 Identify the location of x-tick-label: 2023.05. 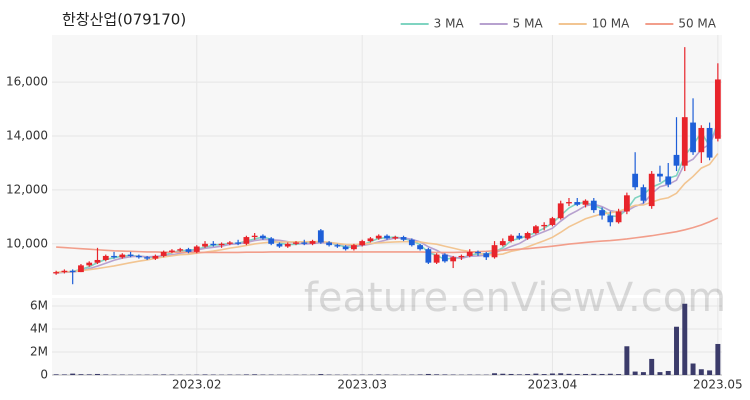
(718, 385).